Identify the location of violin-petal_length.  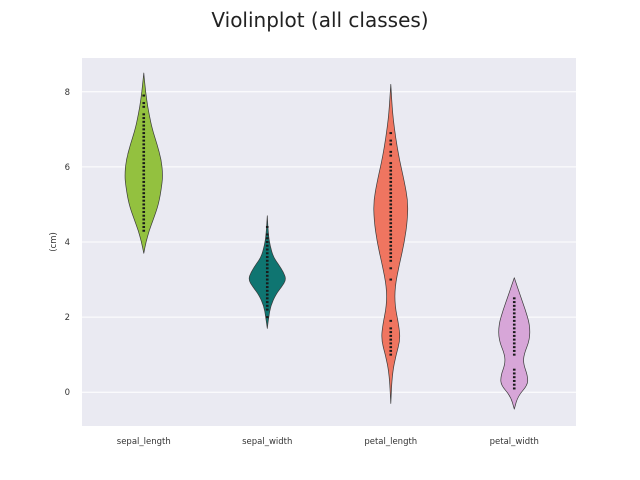
(391, 243).